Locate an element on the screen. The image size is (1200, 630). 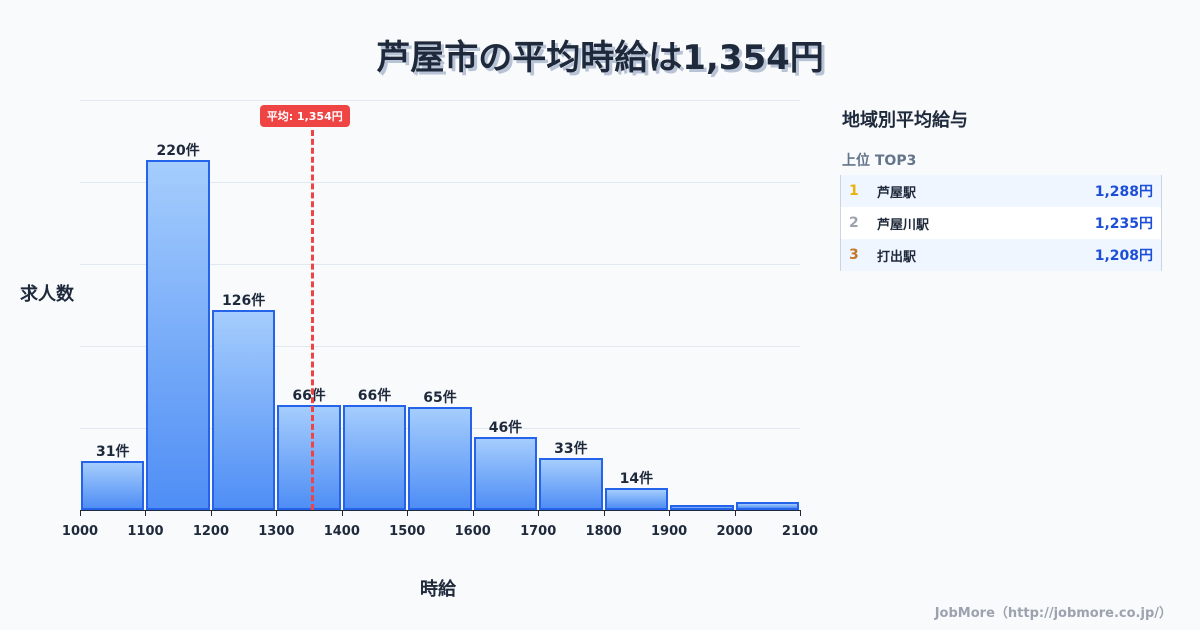
average-badge: 平均: 1,354円 is located at coordinates (304, 116).